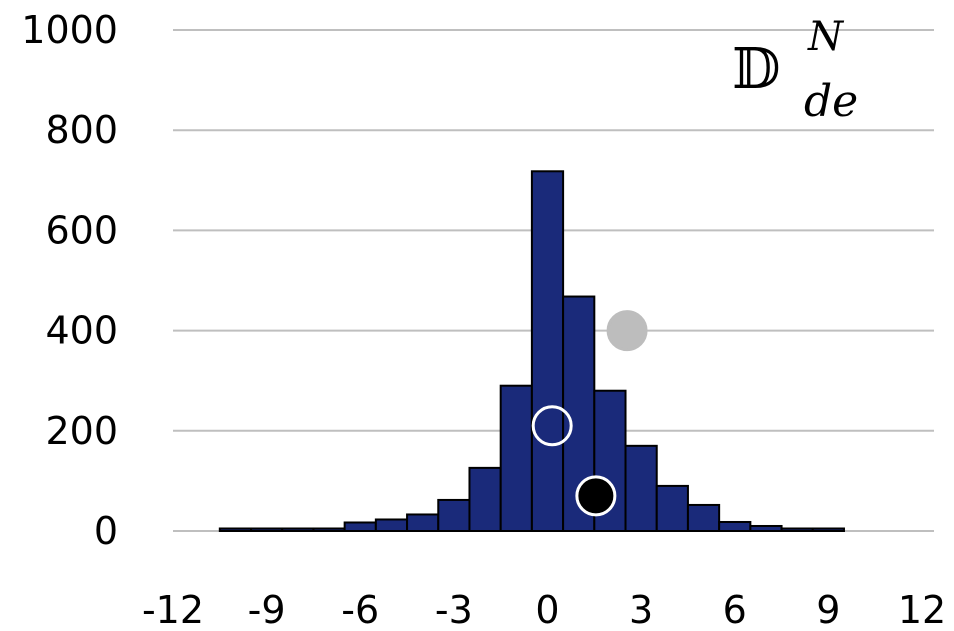 This screenshot has height=631, width=954. Describe the element at coordinates (589, 413) in the screenshot. I see `markers` at that location.